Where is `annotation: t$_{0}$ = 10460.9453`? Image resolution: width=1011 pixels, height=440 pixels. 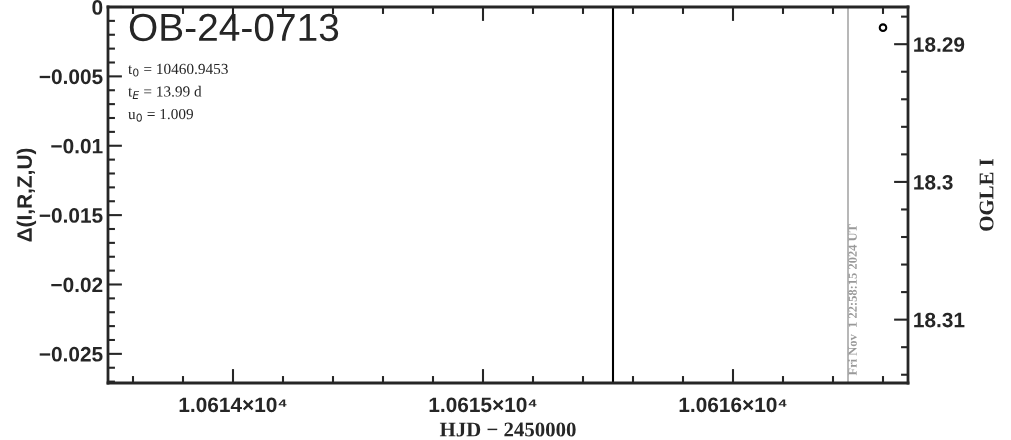 annotation: t$_{0}$ = 10460.9453 is located at coordinates (178, 70).